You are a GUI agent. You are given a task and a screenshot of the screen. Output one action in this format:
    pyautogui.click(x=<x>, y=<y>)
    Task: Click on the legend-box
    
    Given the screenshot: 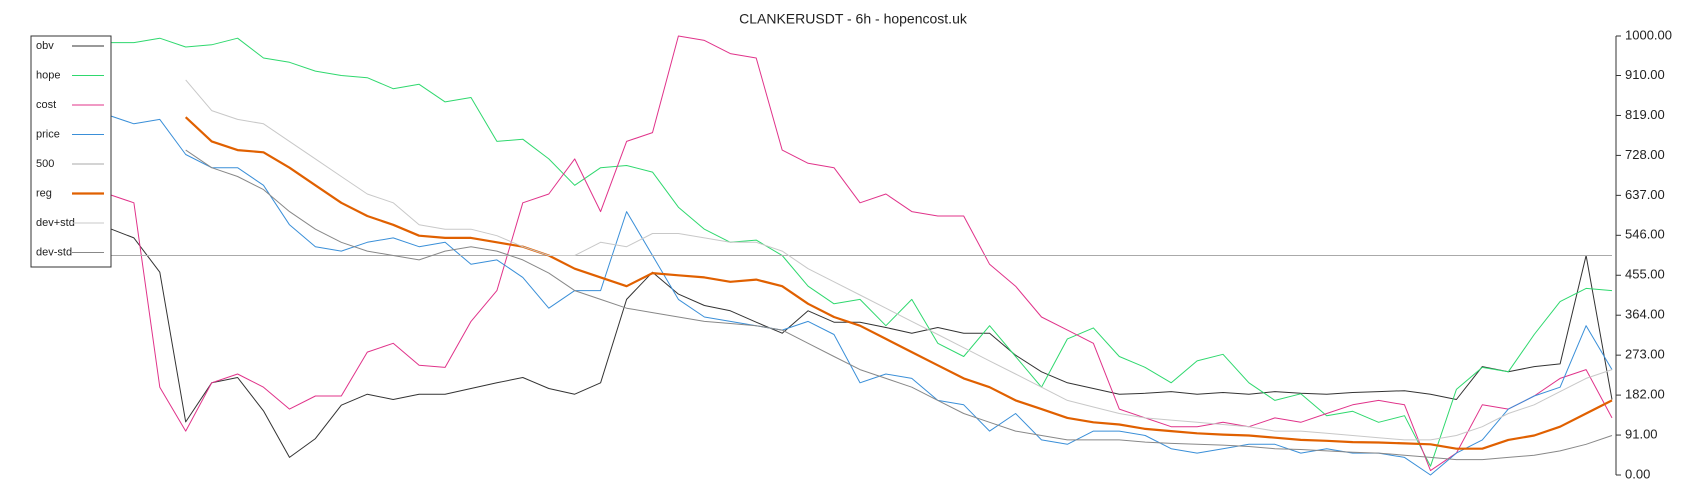 What is the action you would take?
    pyautogui.click(x=71, y=151)
    